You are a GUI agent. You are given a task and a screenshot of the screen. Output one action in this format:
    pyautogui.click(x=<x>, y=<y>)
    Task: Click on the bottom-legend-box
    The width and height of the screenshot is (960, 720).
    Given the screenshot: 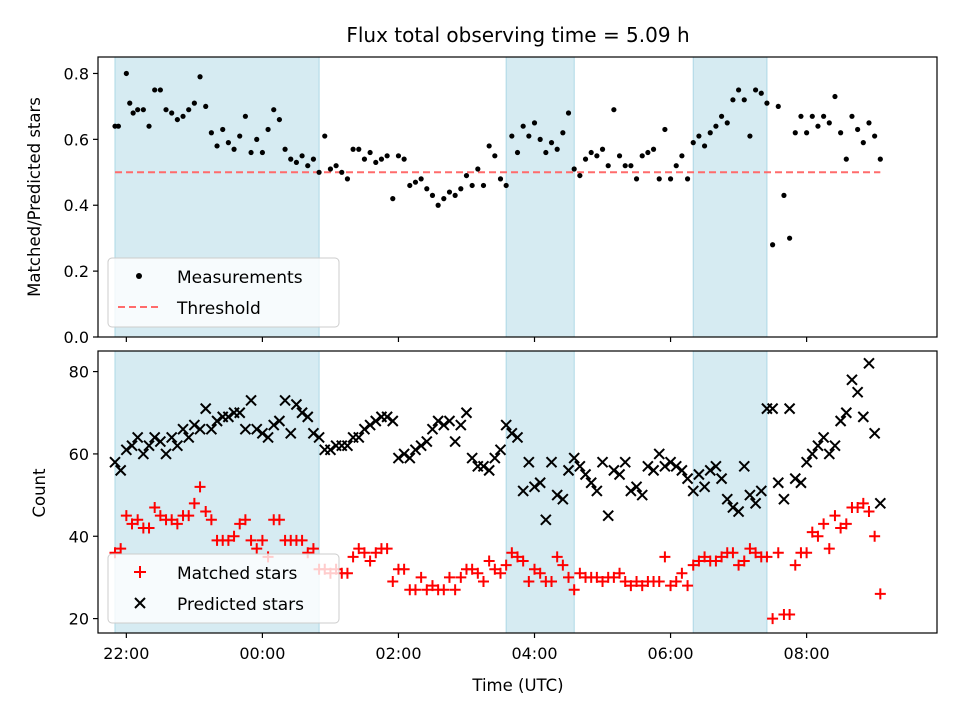 What is the action you would take?
    pyautogui.click(x=223, y=588)
    